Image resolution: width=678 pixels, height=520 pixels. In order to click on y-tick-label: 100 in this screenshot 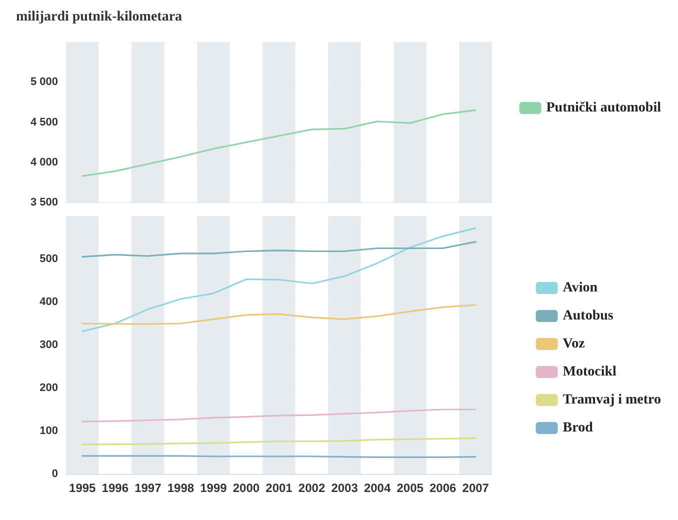, I will do `click(49, 431)`.